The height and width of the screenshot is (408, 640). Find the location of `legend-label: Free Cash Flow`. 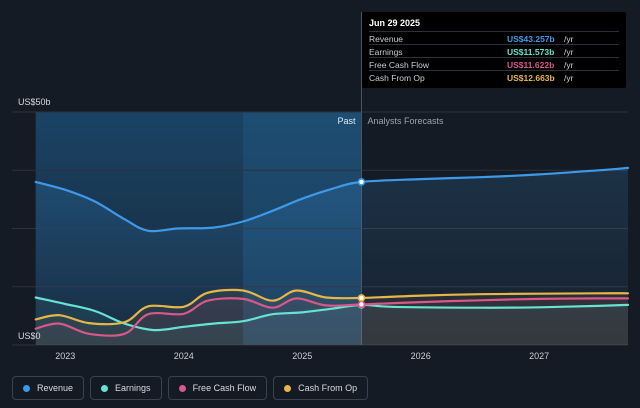

legend-label: Free Cash Flow is located at coordinates (224, 388).